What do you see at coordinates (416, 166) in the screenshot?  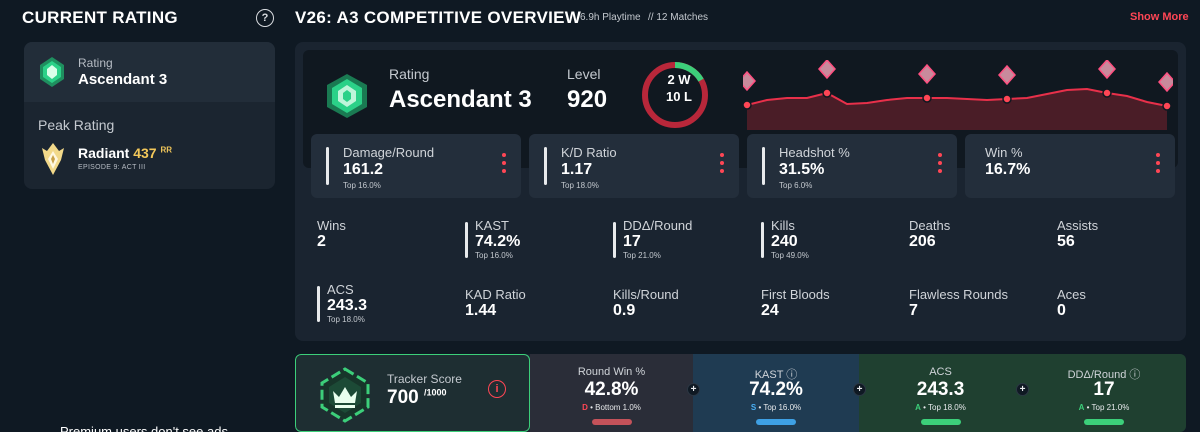 I see `stat-card-damage: Damage/Round 161.2 Top 16.0%` at bounding box center [416, 166].